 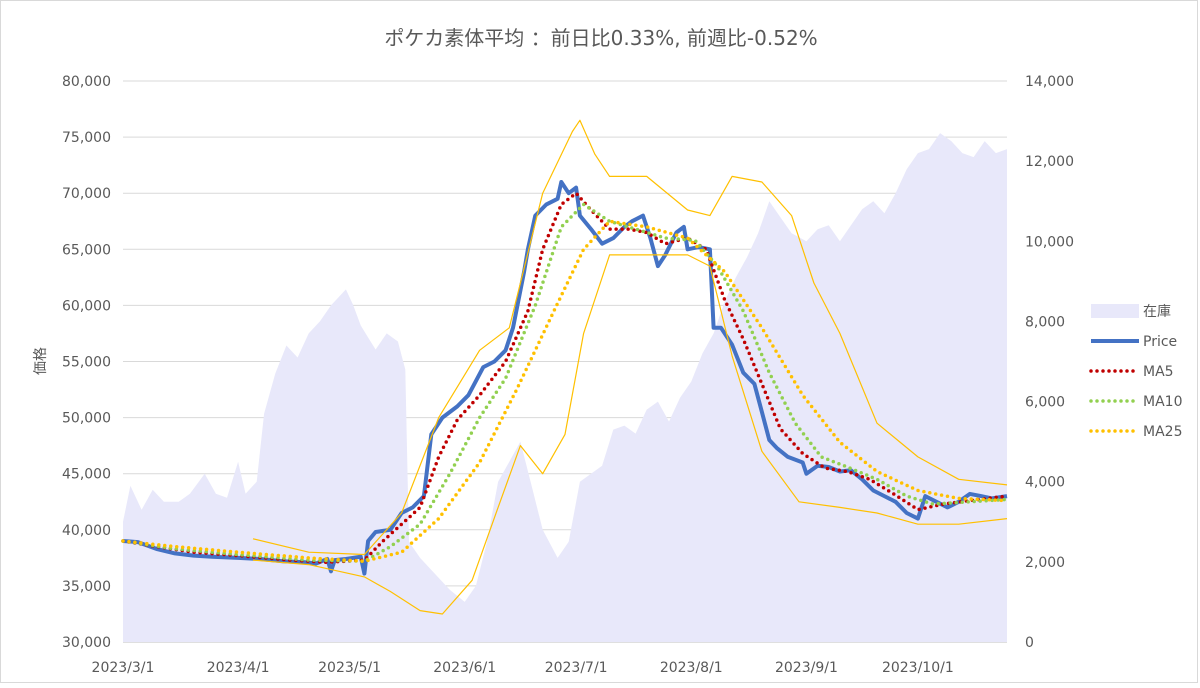 I want to click on x-tick-label: 2023/5/1, so click(x=349, y=668).